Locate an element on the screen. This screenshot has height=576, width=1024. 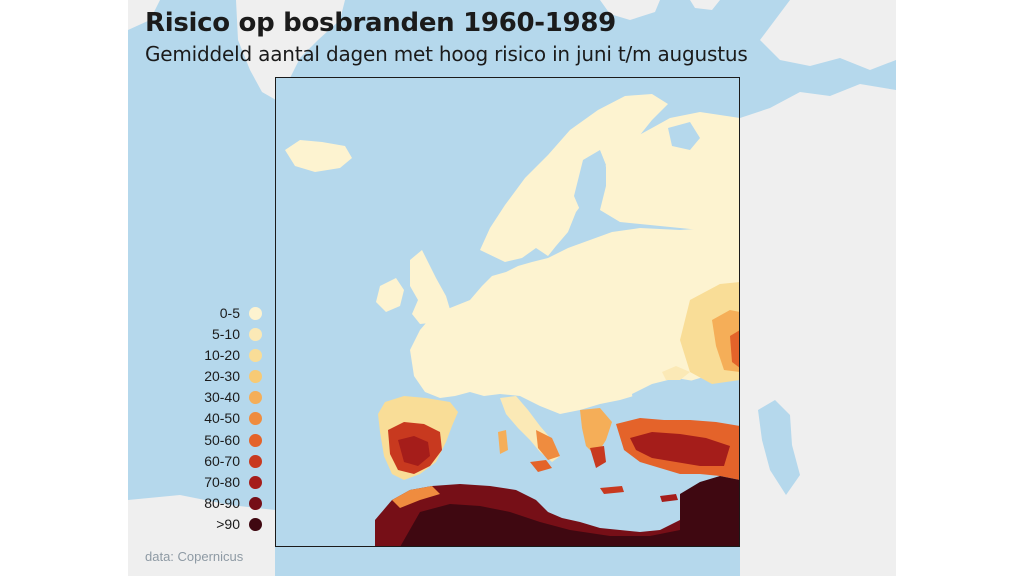
legend-label: 20-30 is located at coordinates (222, 376).